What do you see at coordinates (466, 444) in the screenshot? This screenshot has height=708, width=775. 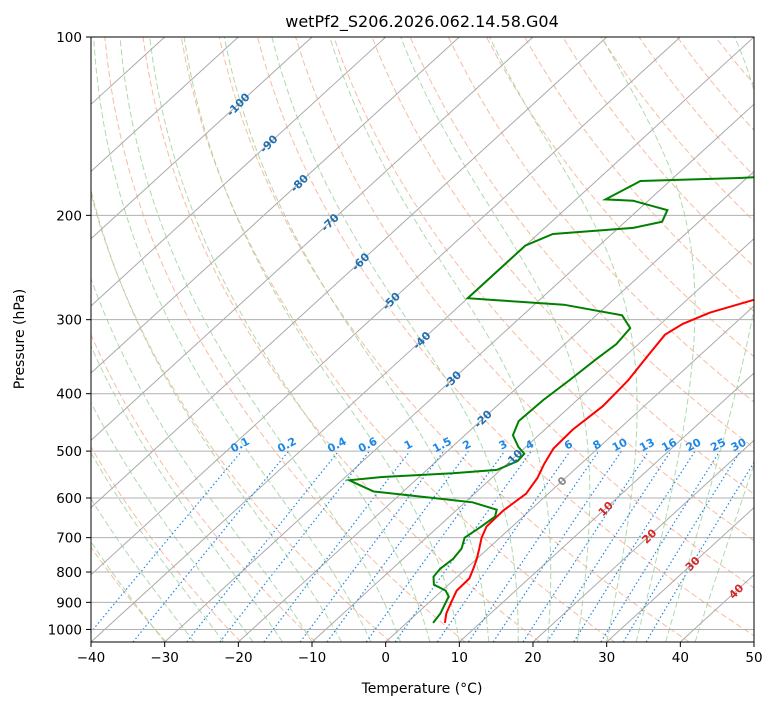 I see `mixing-ratio-label: 2` at bounding box center [466, 444].